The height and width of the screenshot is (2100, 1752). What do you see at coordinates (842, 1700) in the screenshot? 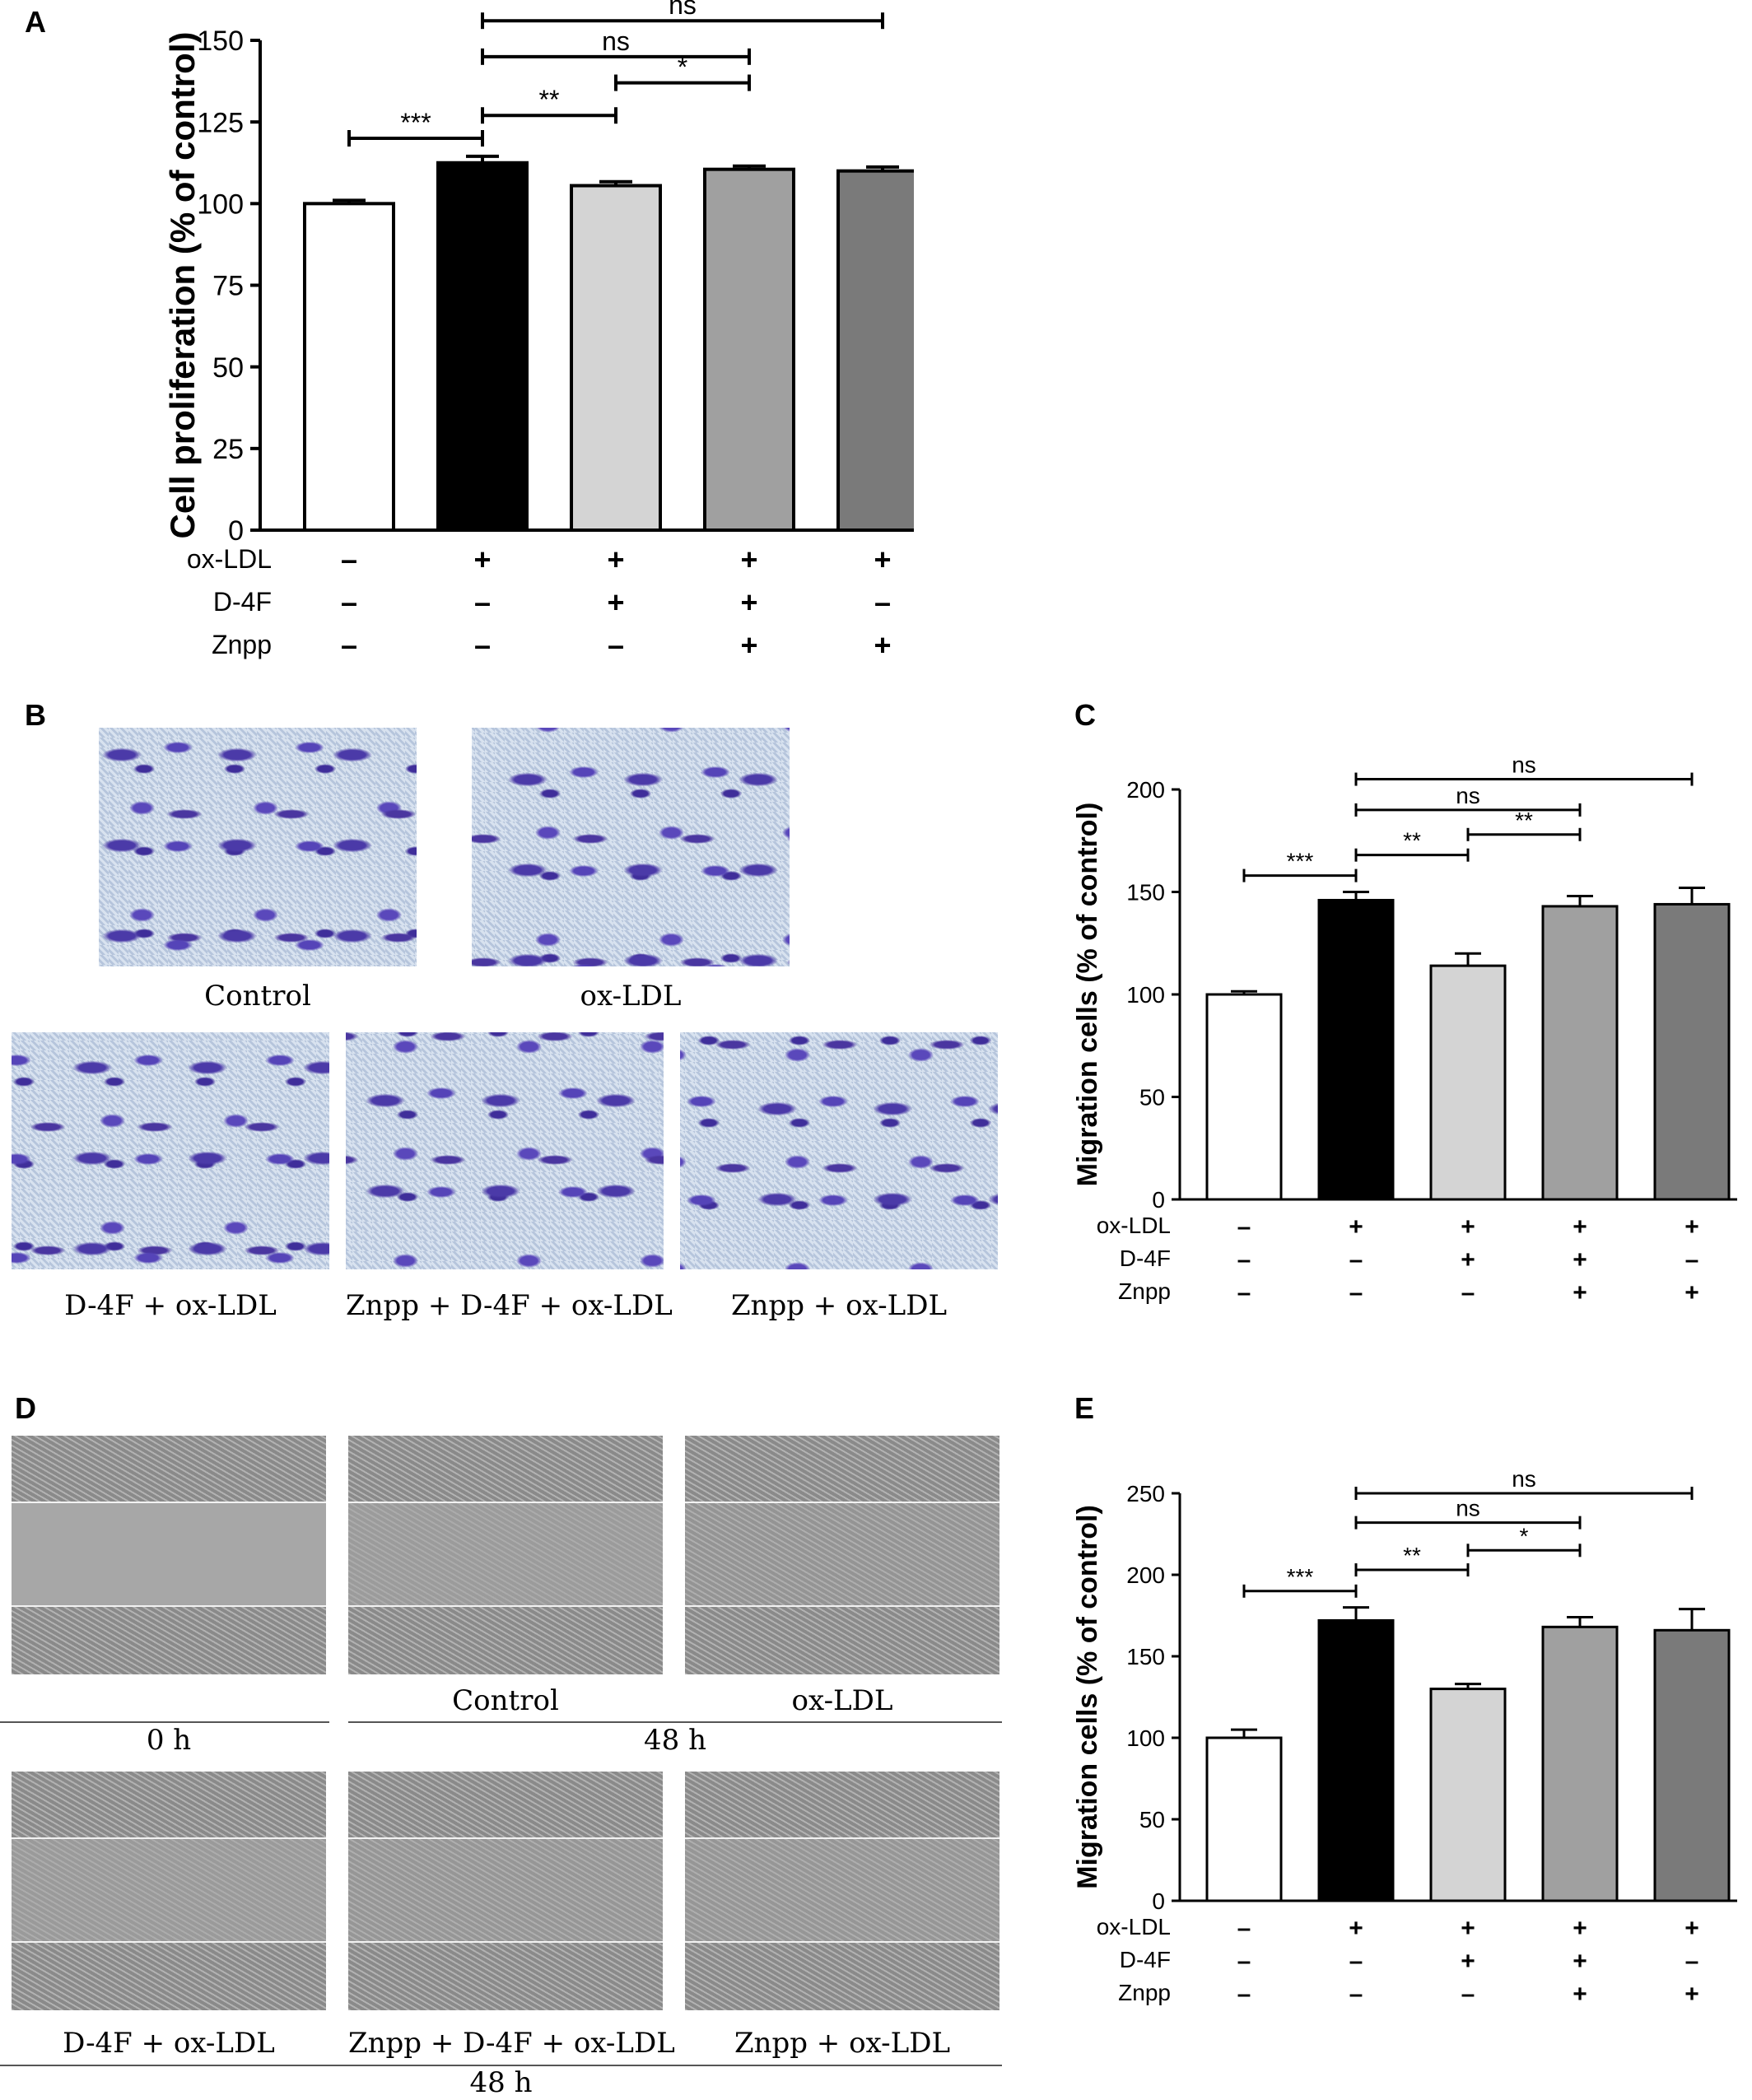
I see `caption-d-ox-ldl: ox-LDL` at bounding box center [842, 1700].